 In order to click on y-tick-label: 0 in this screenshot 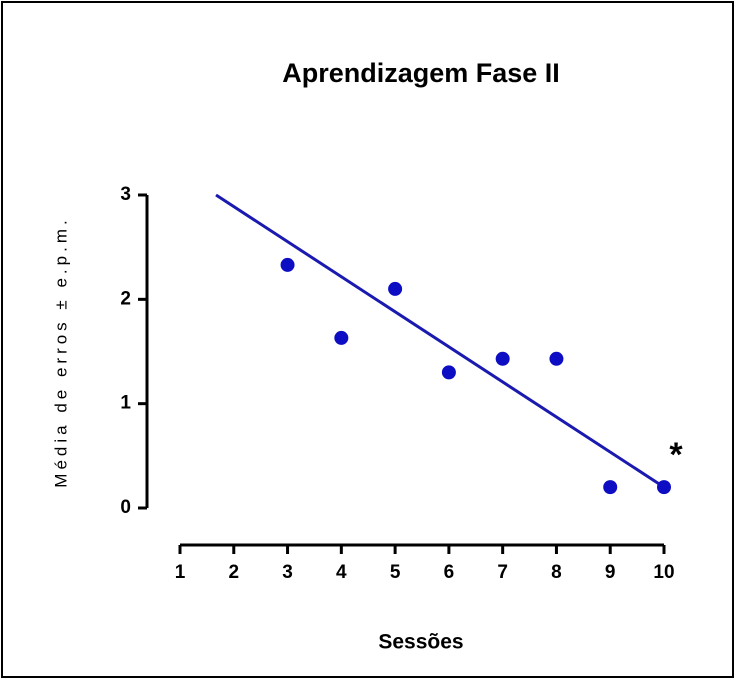, I will do `click(125, 507)`.